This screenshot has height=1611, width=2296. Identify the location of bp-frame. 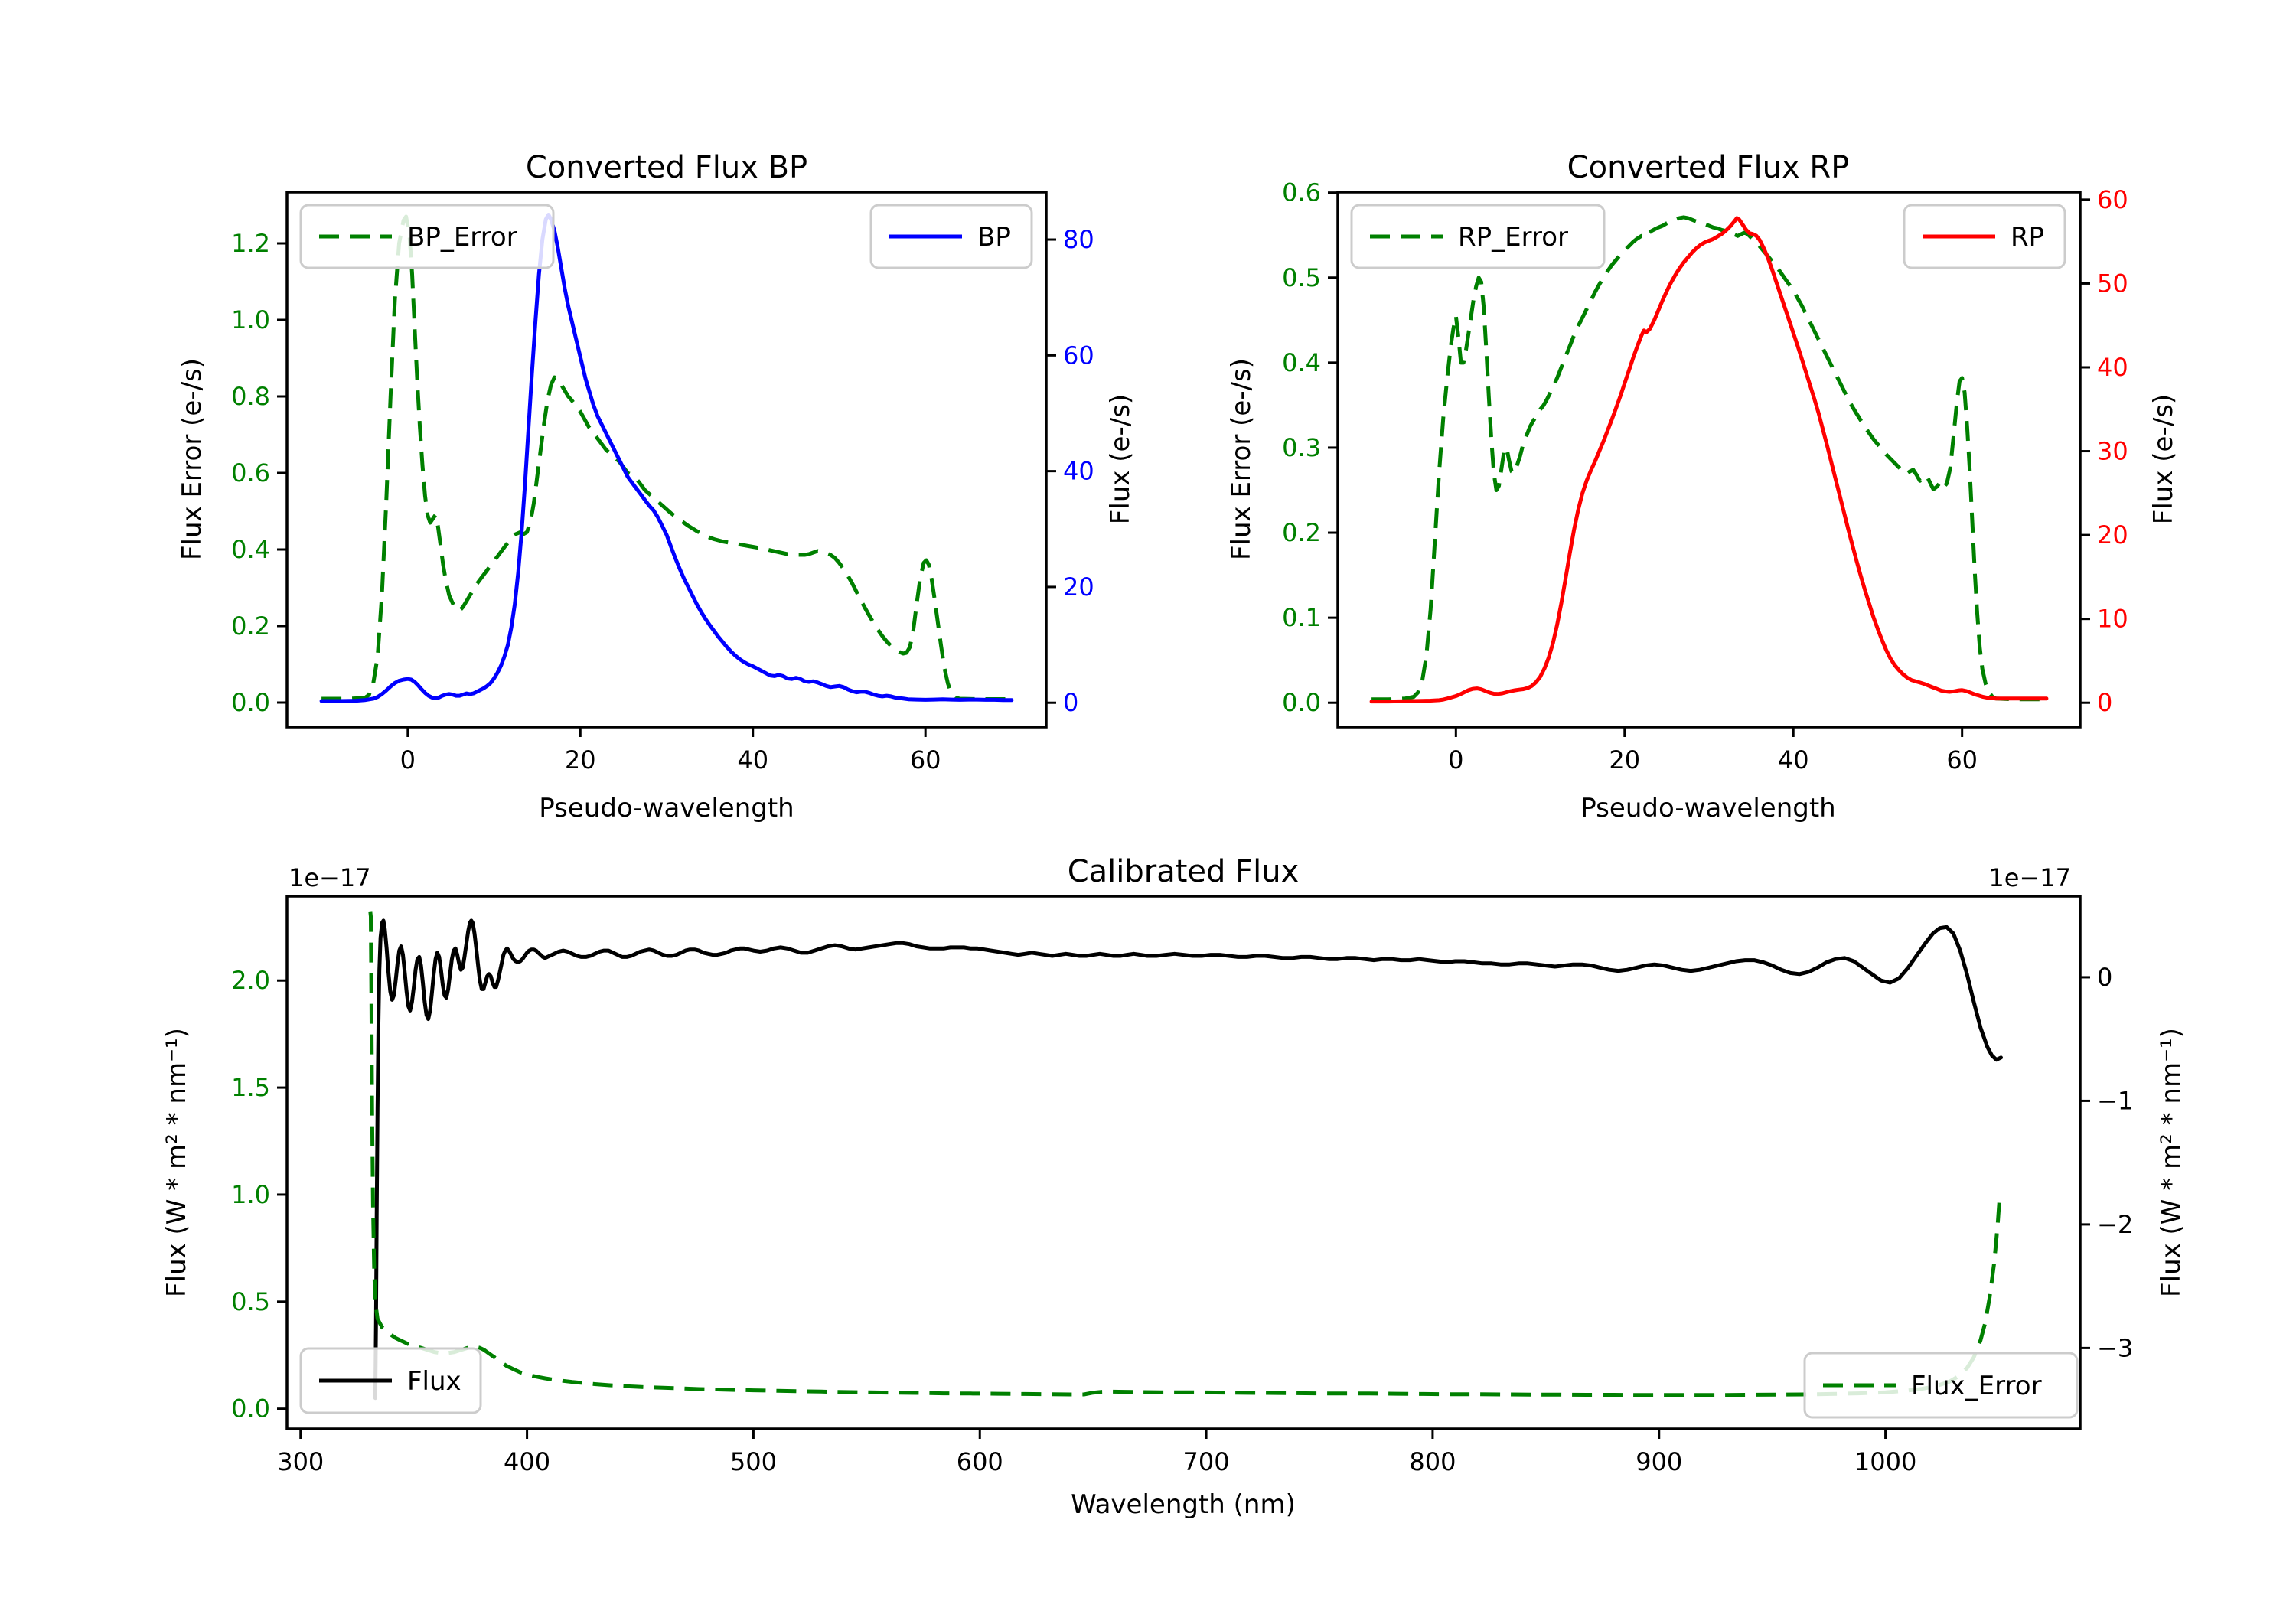
(666, 460).